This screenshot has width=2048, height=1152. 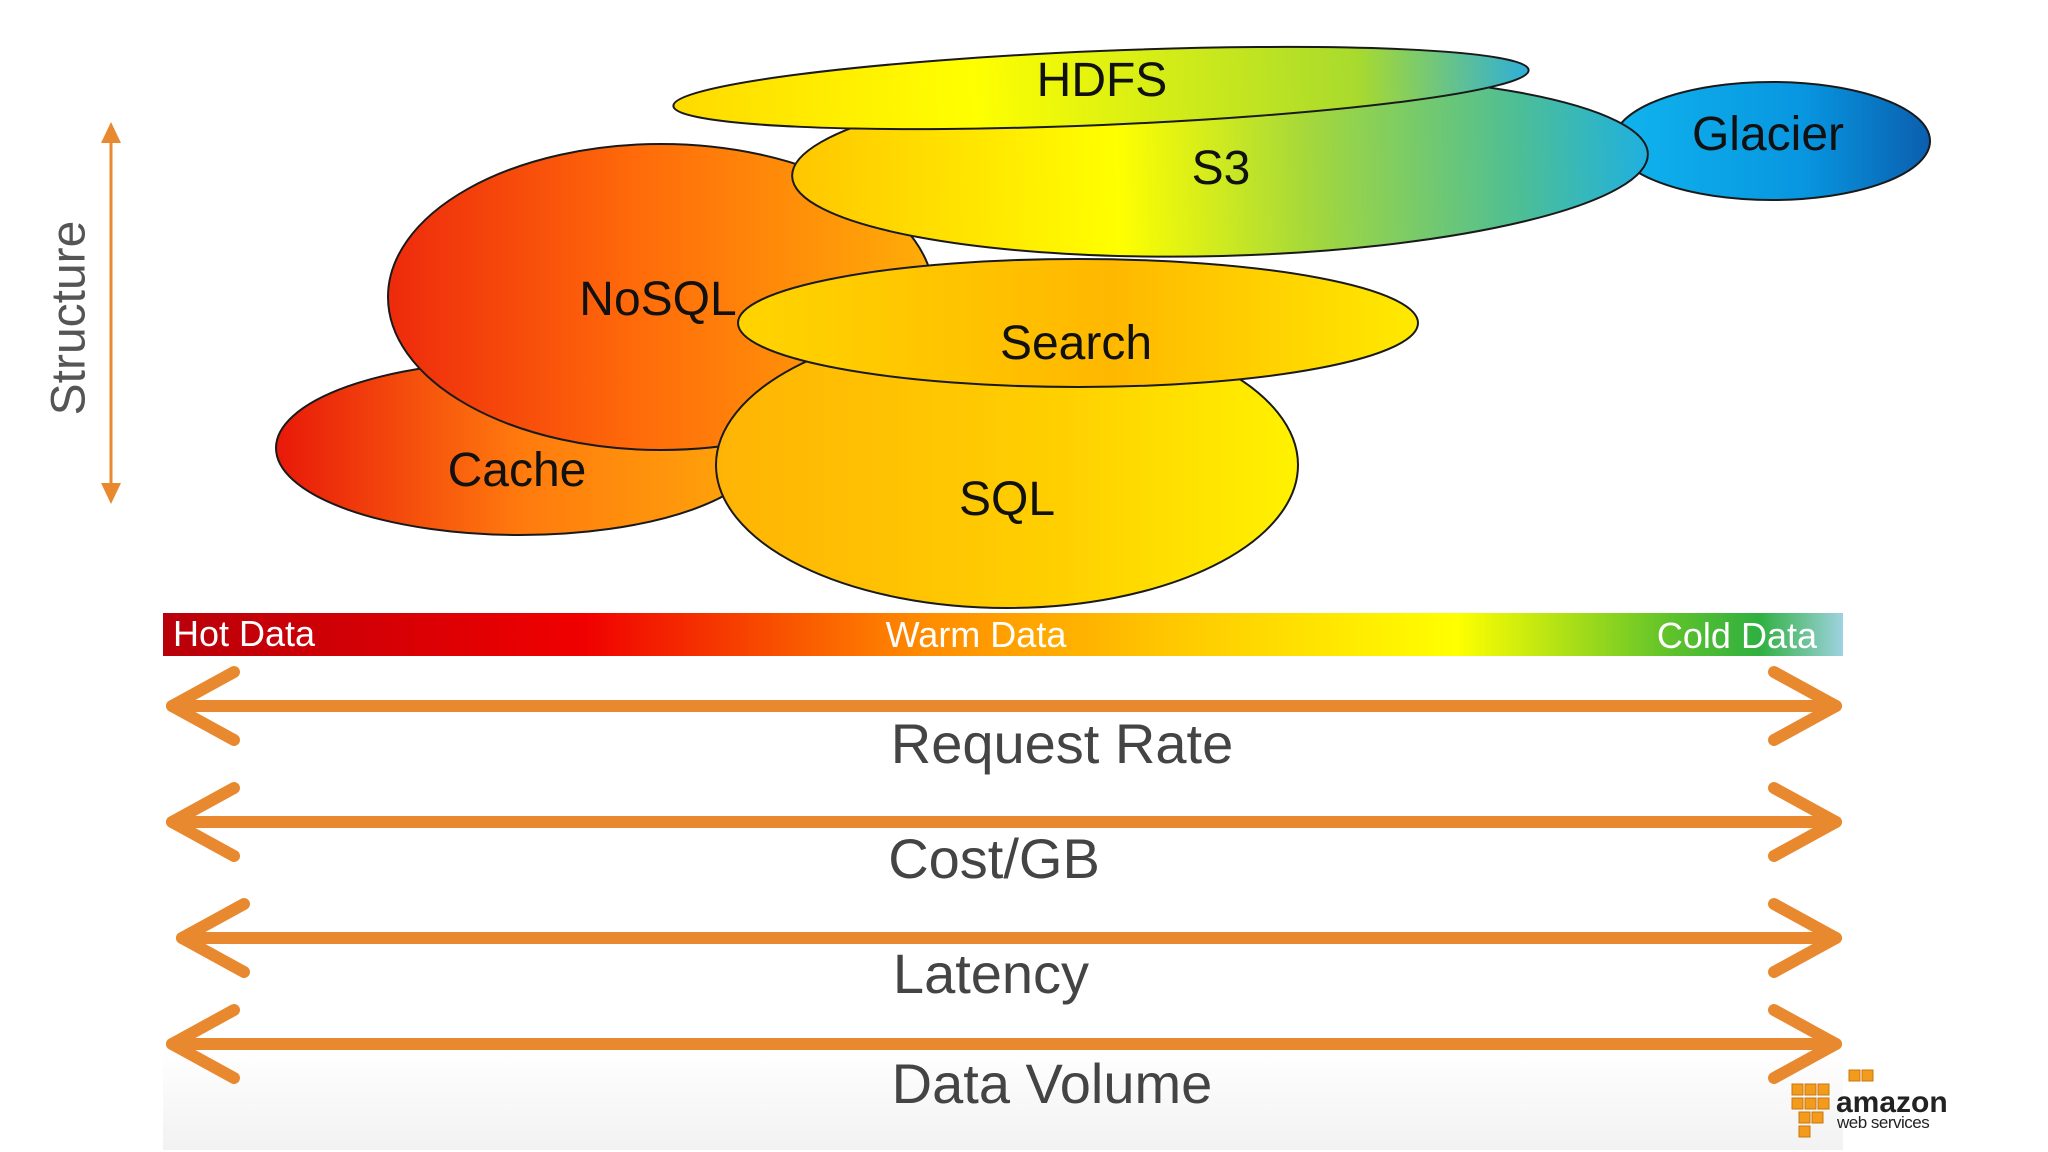 What do you see at coordinates (1892, 1102) in the screenshot?
I see `aws-logo-brand: amazon` at bounding box center [1892, 1102].